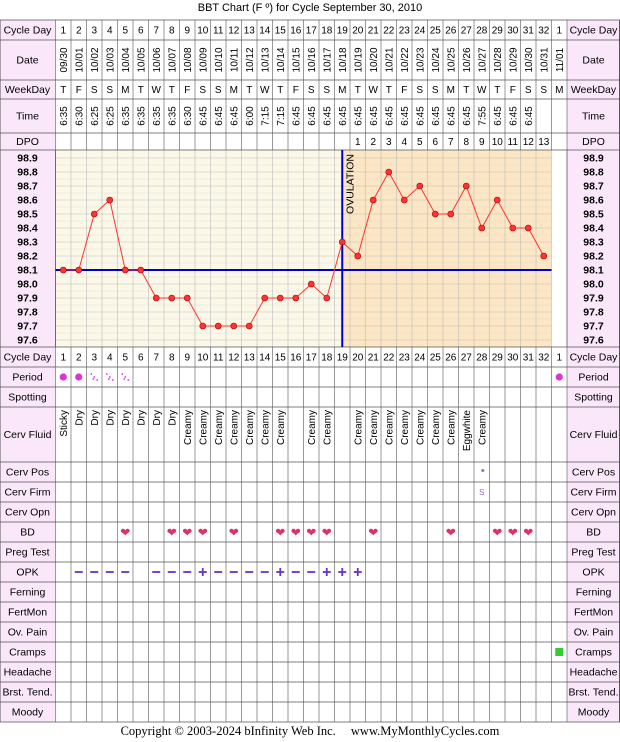 Image resolution: width=620 pixels, height=742 pixels. Describe the element at coordinates (513, 90) in the screenshot. I see `cell-weekday: F` at that location.